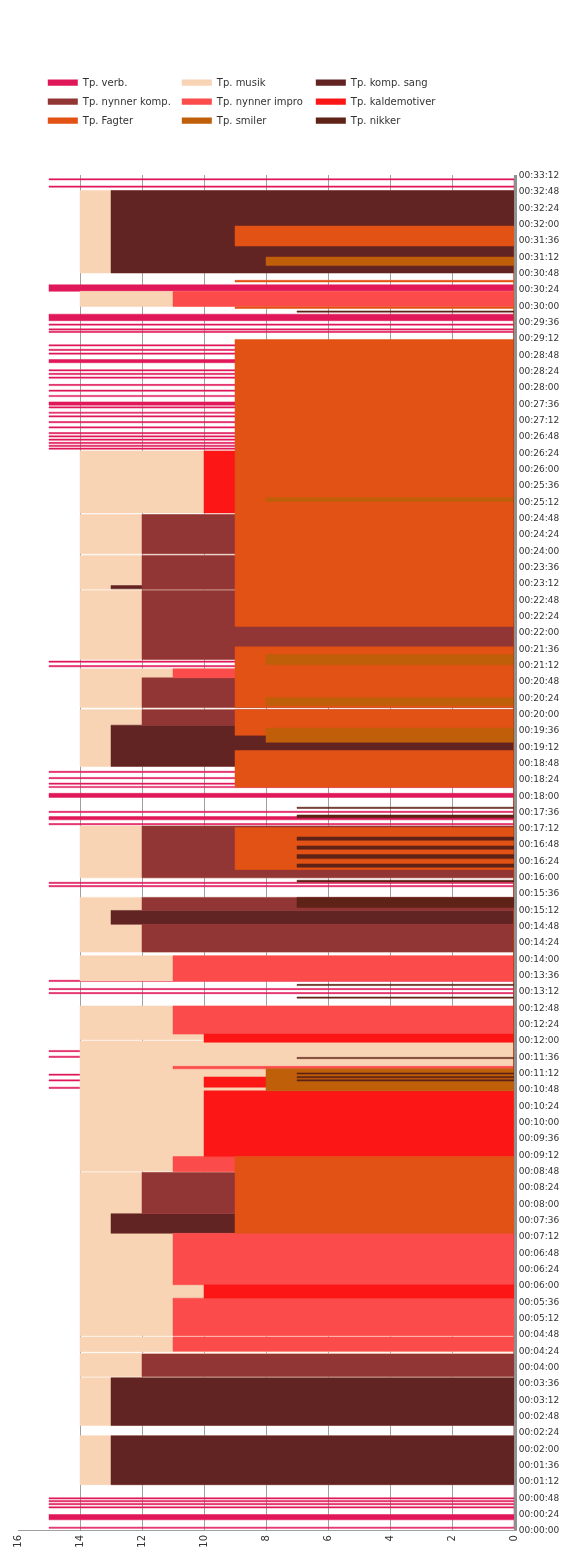 Image resolution: width=576 pixels, height=1560 pixels. What do you see at coordinates (539, 762) in the screenshot?
I see `y-tick-label: 00:18:48` at bounding box center [539, 762].